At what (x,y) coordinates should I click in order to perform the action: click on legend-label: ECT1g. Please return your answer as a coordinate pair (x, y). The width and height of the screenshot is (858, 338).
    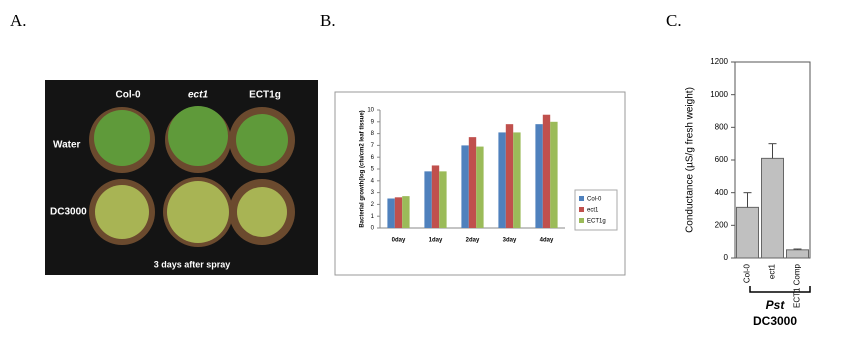
    Looking at the image, I should click on (596, 222).